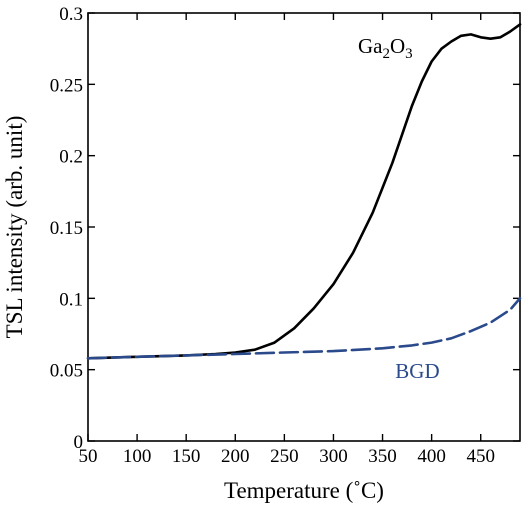  I want to click on y-tick-label-0.25: 0.25, so click(66, 85).